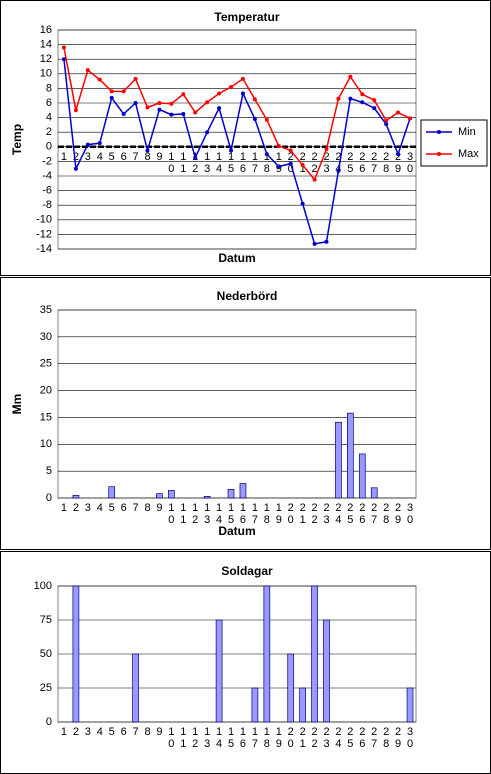  I want to click on x-tick-label: 6, so click(124, 508).